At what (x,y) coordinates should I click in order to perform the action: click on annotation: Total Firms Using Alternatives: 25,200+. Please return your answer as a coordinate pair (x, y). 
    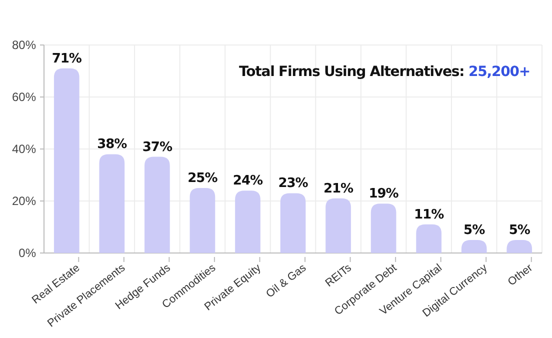
    Looking at the image, I should click on (384, 72).